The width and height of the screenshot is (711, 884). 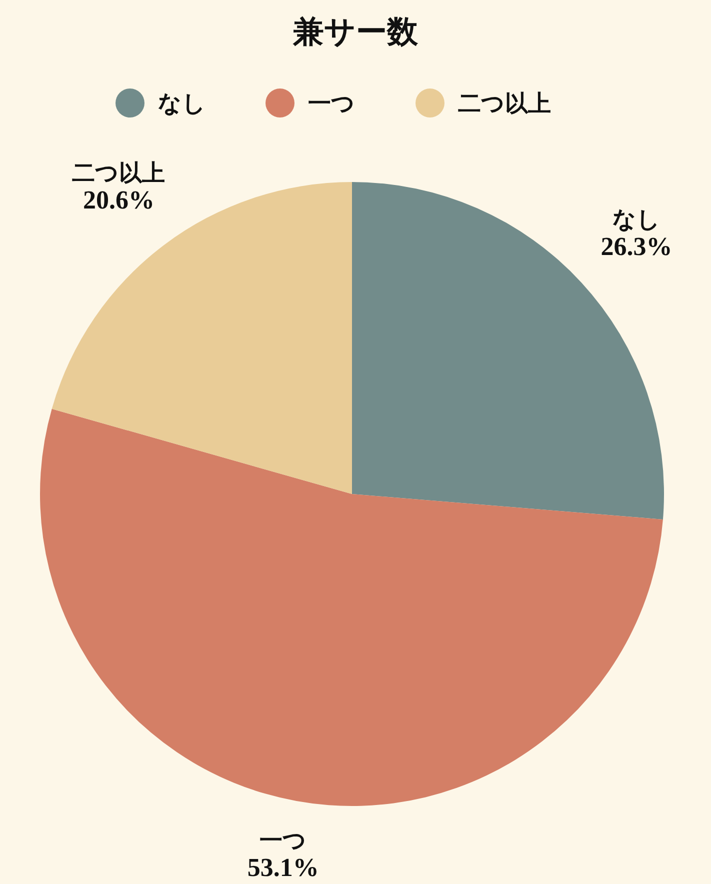 What do you see at coordinates (283, 840) in the screenshot?
I see `slice-label: 一つ` at bounding box center [283, 840].